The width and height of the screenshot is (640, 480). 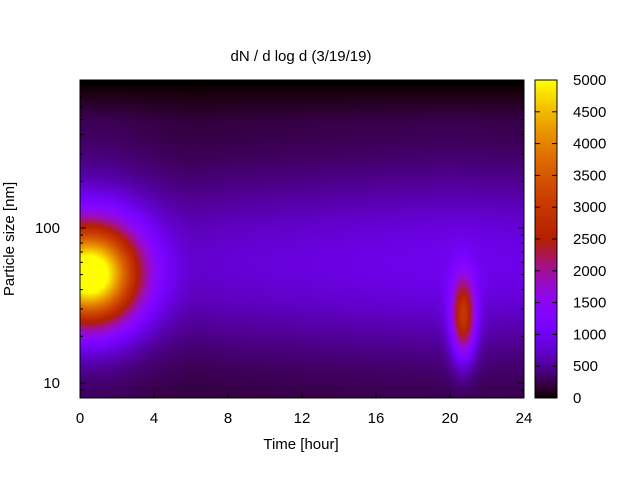 What do you see at coordinates (524, 418) in the screenshot?
I see `x-tick-label: 24` at bounding box center [524, 418].